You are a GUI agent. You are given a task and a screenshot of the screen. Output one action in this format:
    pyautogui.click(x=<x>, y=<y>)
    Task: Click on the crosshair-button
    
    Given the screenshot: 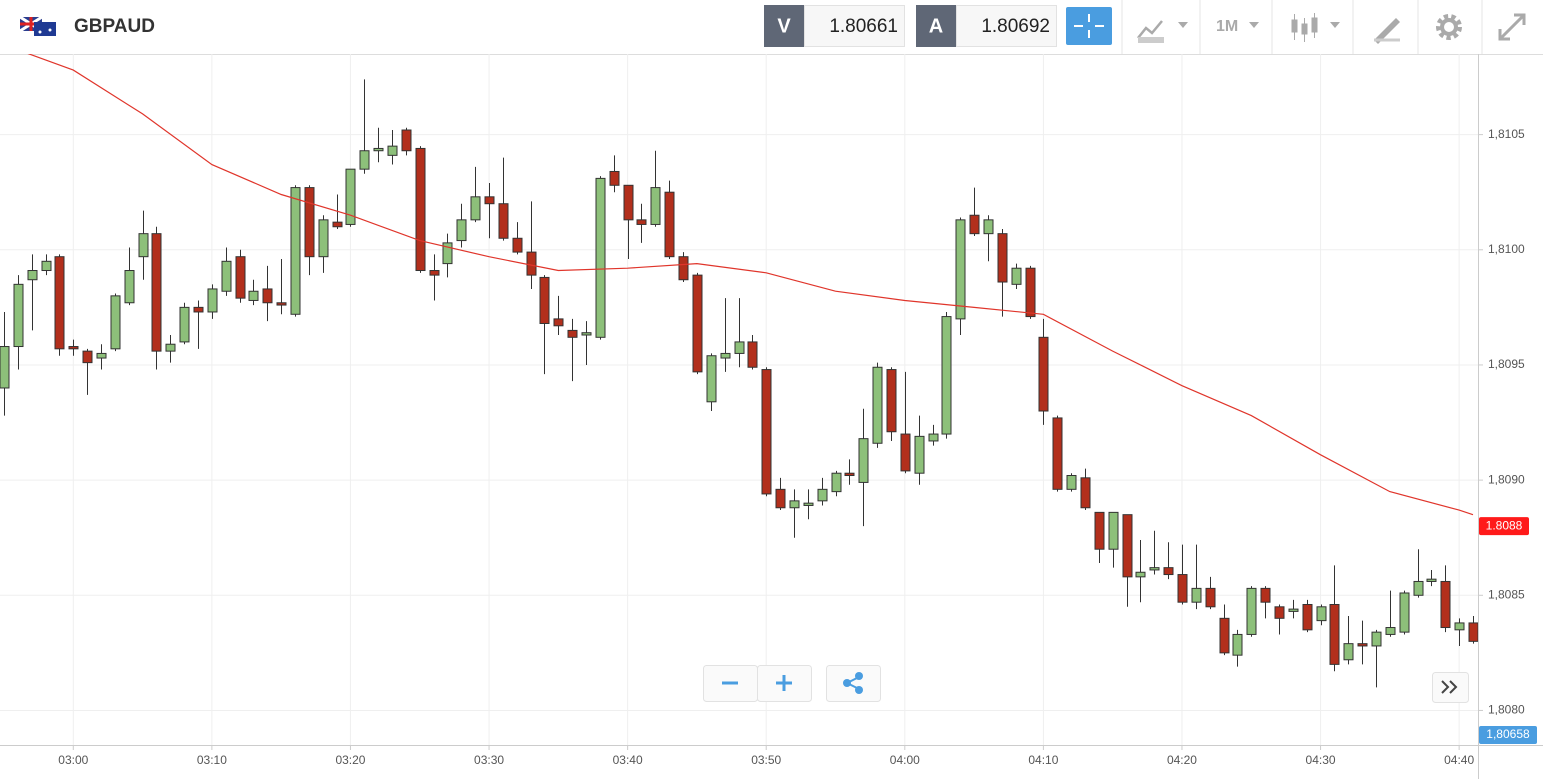 What is the action you would take?
    pyautogui.click(x=1089, y=26)
    